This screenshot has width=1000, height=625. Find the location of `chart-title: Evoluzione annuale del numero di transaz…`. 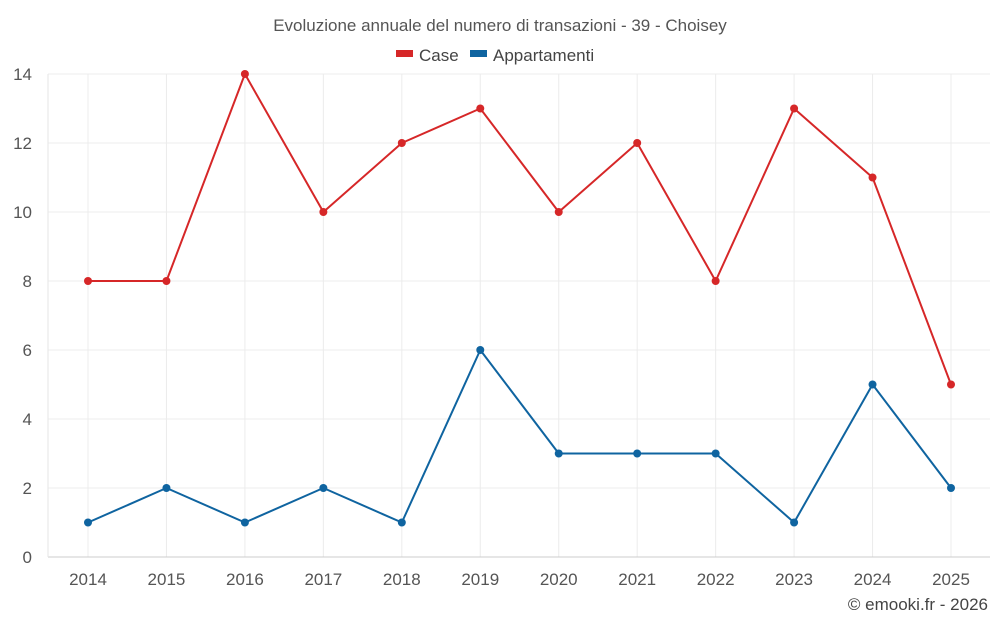

chart-title: Evoluzione annuale del numero di transaz… is located at coordinates (500, 25).